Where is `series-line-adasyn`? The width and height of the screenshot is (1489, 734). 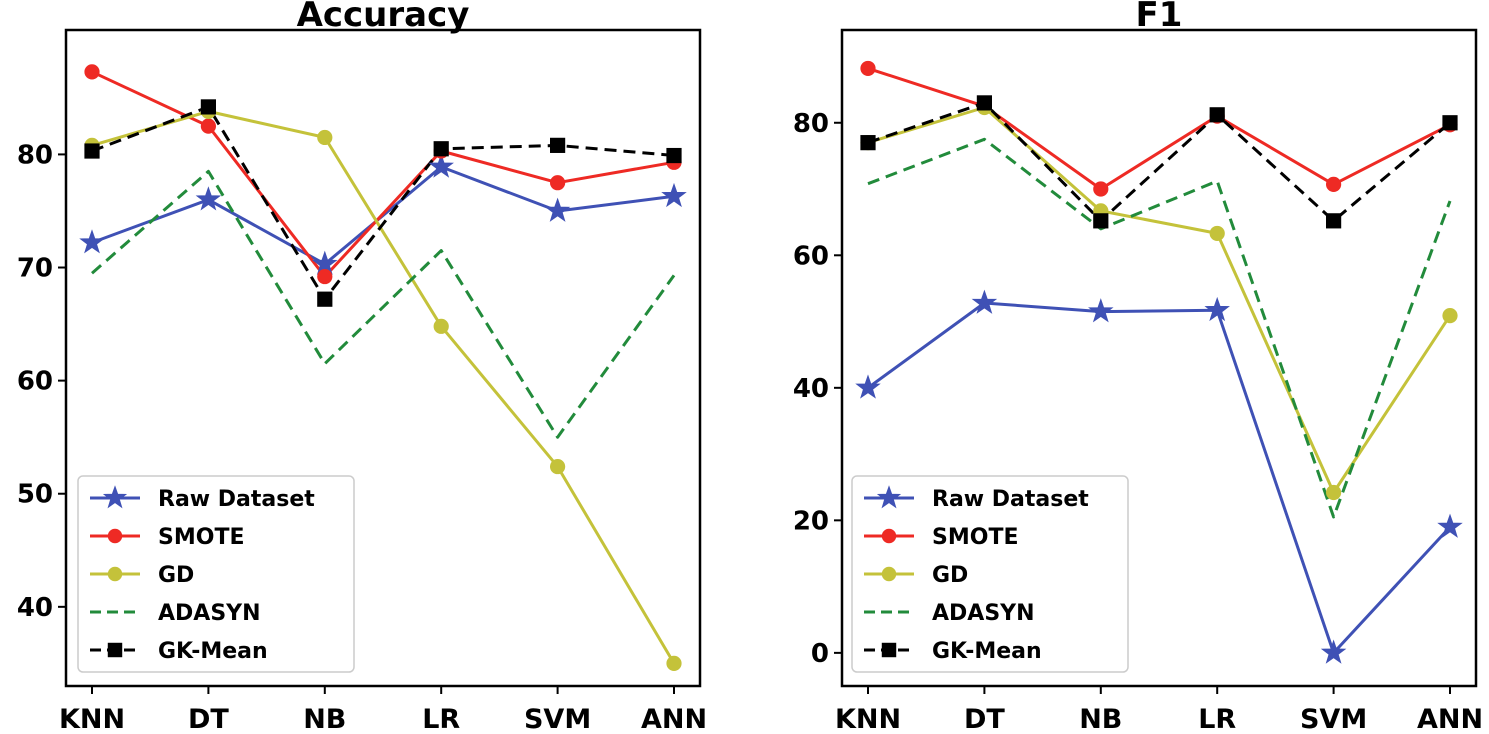
series-line-adasyn is located at coordinates (383, 304).